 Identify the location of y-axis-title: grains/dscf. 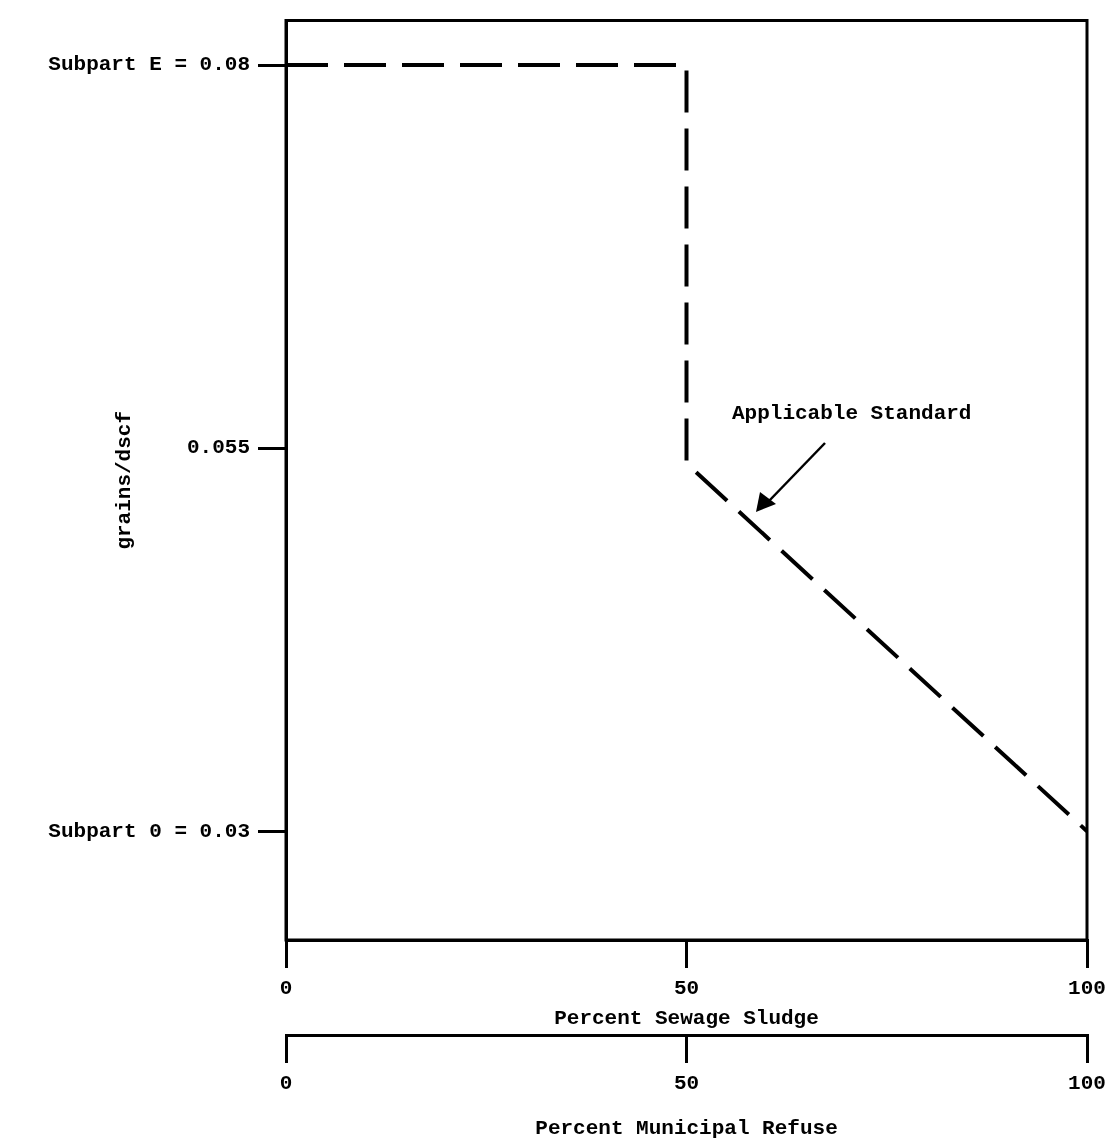
(125, 480).